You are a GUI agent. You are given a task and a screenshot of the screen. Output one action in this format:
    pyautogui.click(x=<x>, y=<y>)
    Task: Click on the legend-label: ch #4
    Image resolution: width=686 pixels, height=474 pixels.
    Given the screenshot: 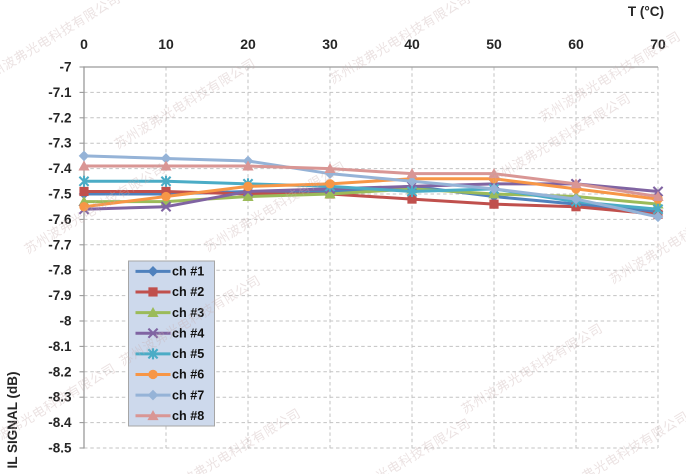 What is the action you would take?
    pyautogui.click(x=188, y=333)
    